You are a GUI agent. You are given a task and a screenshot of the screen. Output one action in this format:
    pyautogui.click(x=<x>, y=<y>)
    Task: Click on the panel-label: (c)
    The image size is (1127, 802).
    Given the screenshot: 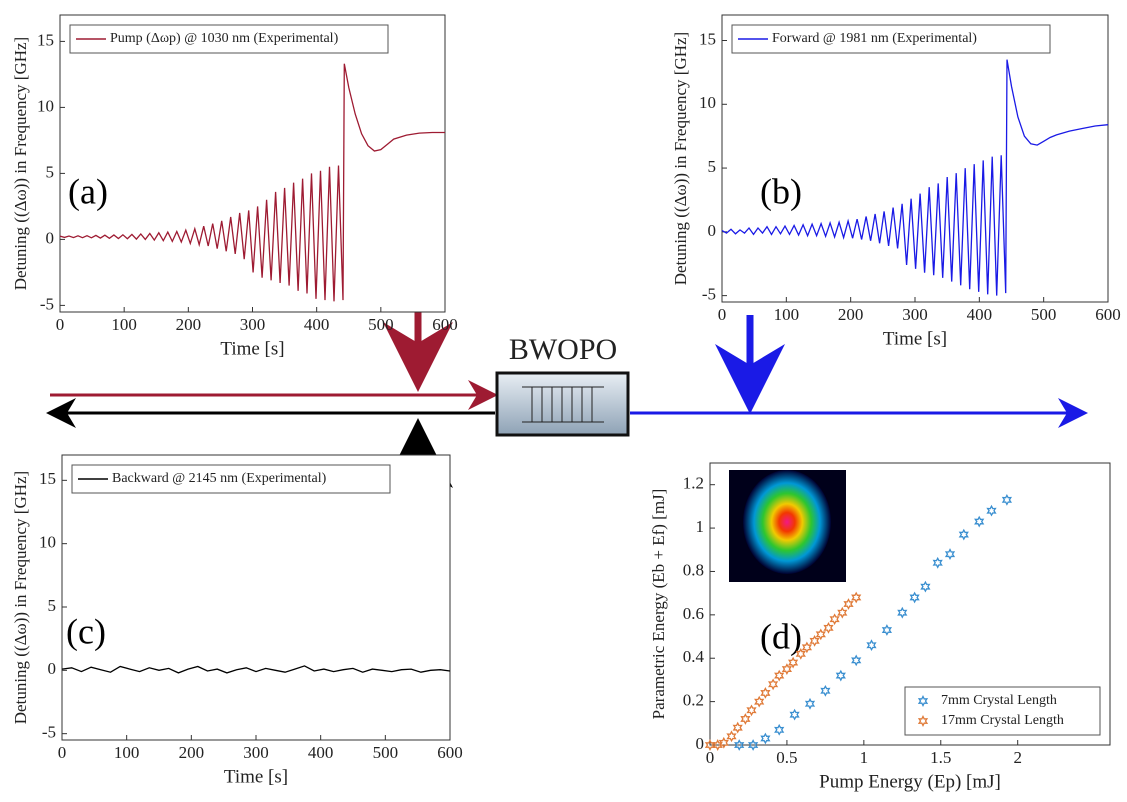 What is the action you would take?
    pyautogui.click(x=86, y=631)
    